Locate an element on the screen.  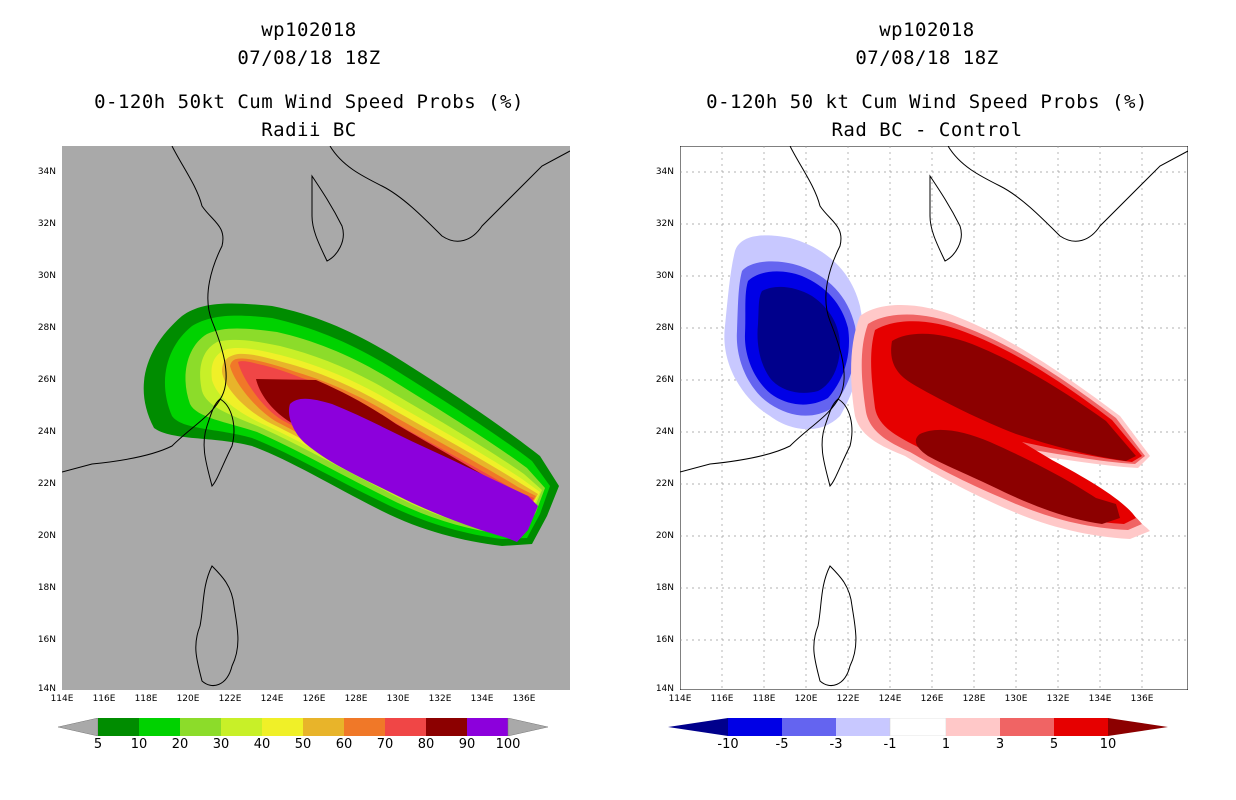
diff-band-neg10 is located at coordinates (798, 339).